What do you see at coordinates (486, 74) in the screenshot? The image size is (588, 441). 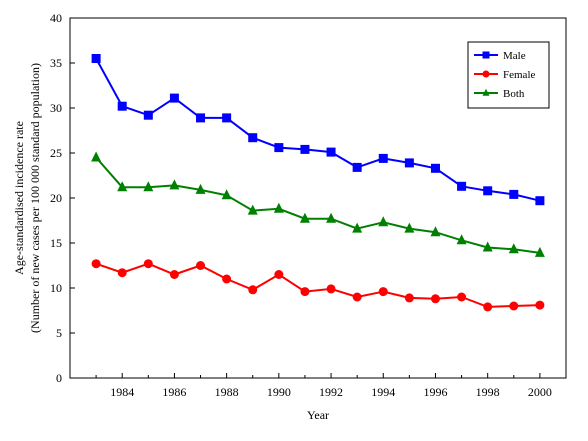 I see `legend-marker-female` at bounding box center [486, 74].